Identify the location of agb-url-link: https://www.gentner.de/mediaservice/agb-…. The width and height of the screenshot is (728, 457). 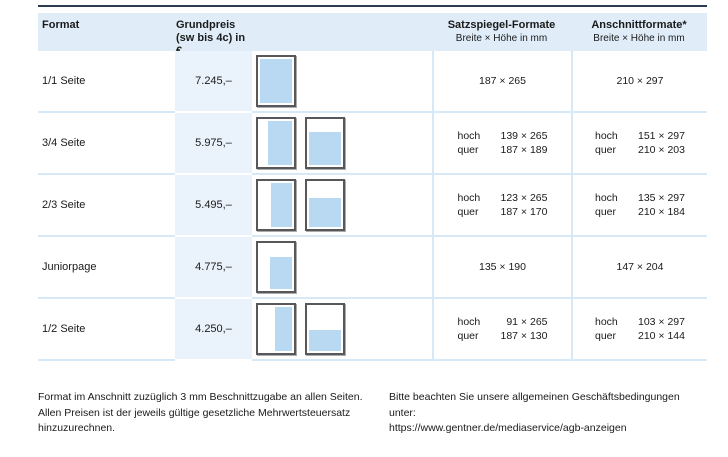
(508, 428).